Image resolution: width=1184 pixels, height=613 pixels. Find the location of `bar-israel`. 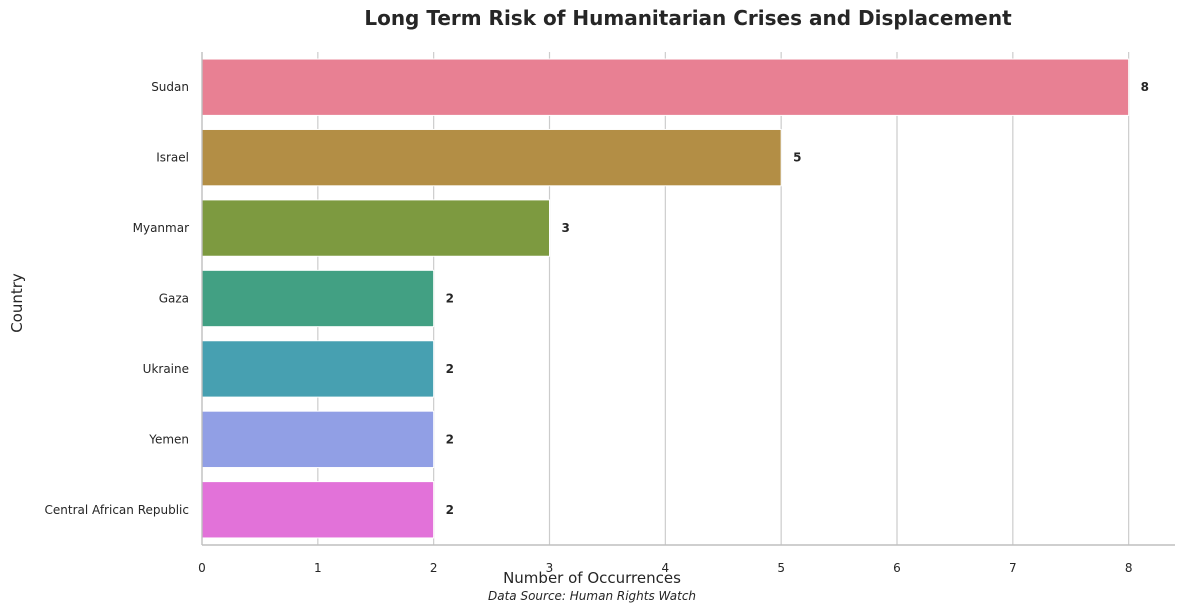

bar-israel is located at coordinates (491, 157).